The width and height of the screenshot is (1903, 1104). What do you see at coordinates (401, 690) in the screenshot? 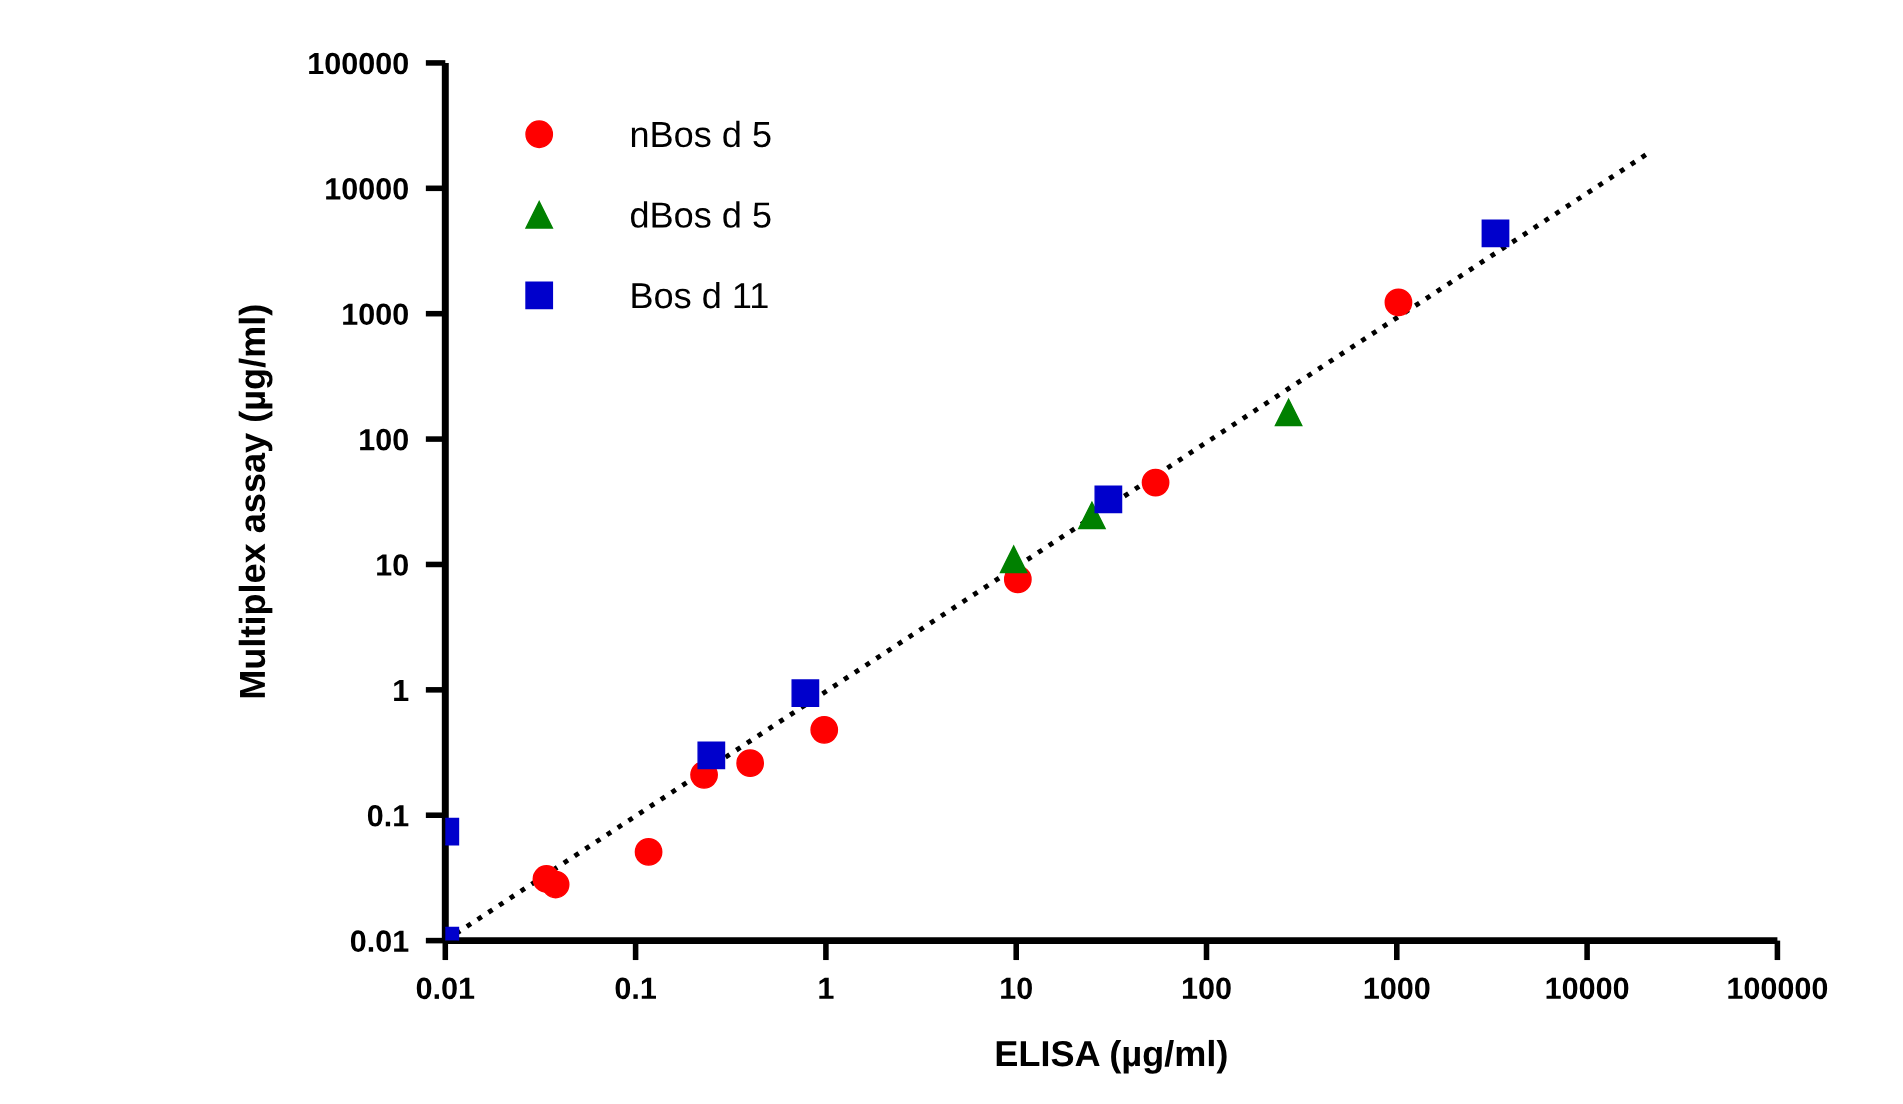
I see `y-tick-label: 1` at bounding box center [401, 690].